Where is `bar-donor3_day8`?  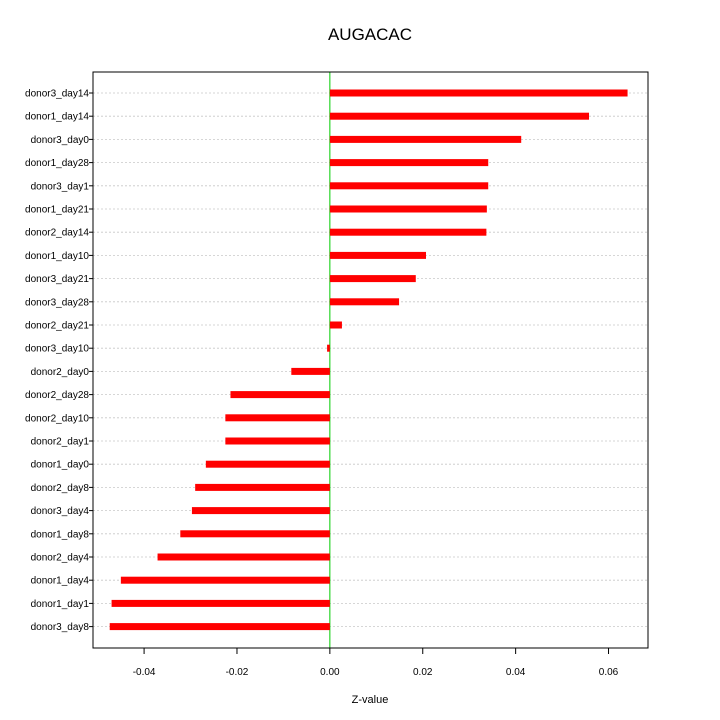
bar-donor3_day8 is located at coordinates (219, 627).